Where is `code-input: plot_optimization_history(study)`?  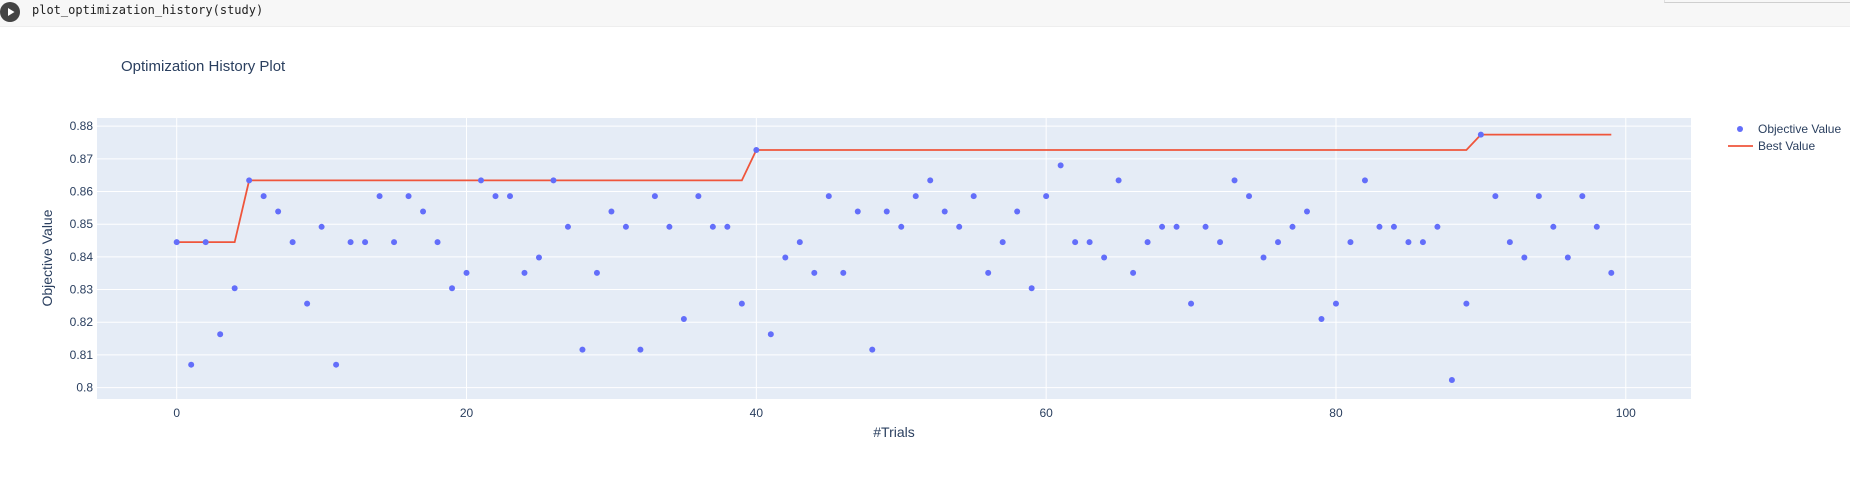
code-input: plot_optimization_history(study) is located at coordinates (148, 10).